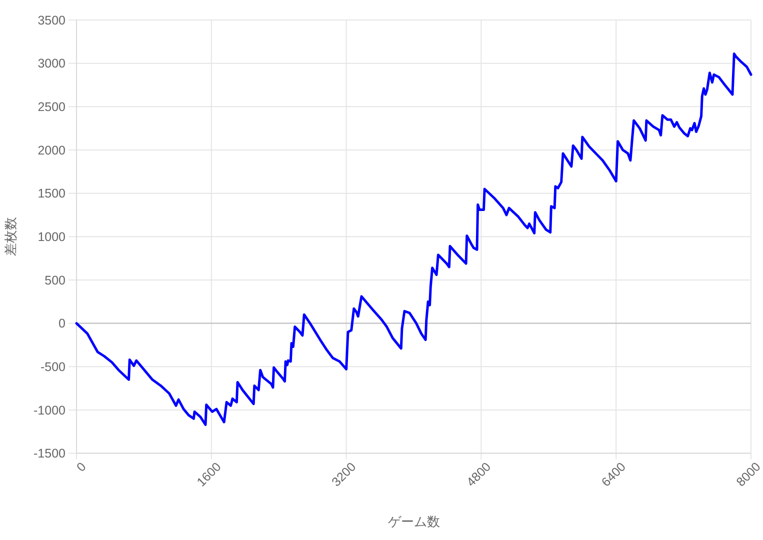 The image size is (763, 540). Describe the element at coordinates (52, 150) in the screenshot. I see `y-tick-label: 2000` at that location.